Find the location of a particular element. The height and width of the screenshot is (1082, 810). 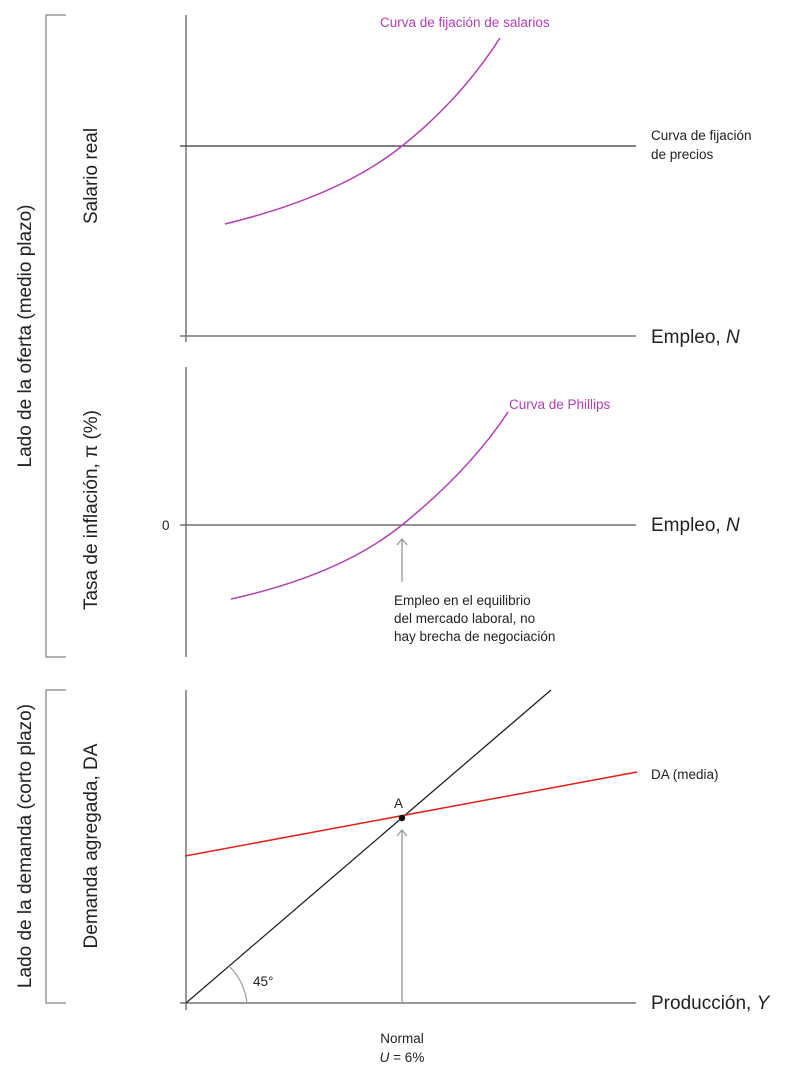

unemployment-tick-label: U = 6% is located at coordinates (402, 1057).